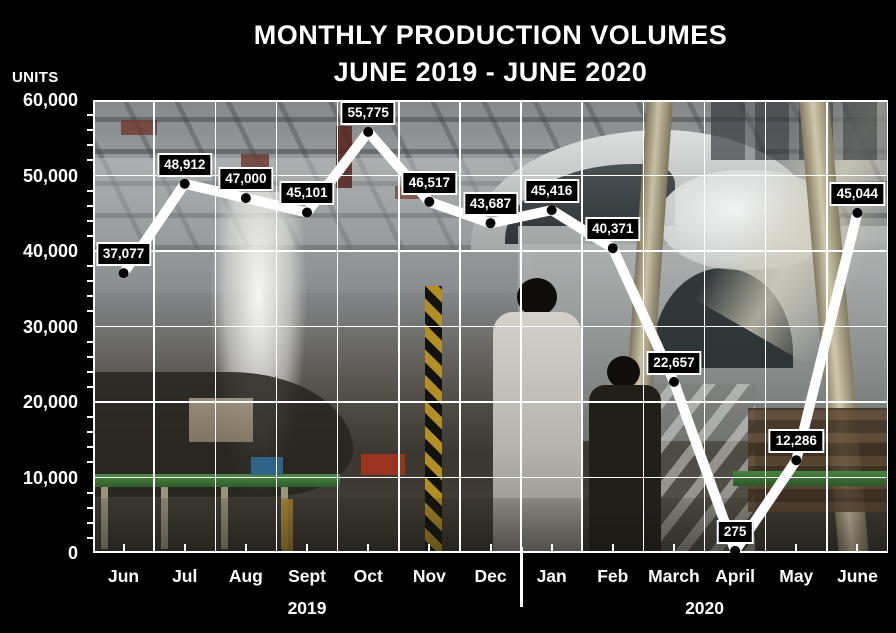  I want to click on photo-shape-ph-bin-red, so click(383, 464).